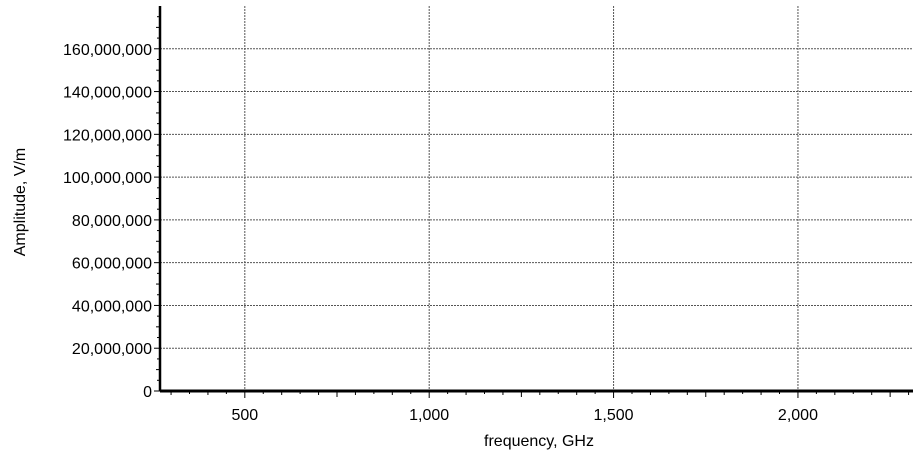 Image resolution: width=913 pixels, height=452 pixels. What do you see at coordinates (244, 415) in the screenshot?
I see `x-tick-label: 500` at bounding box center [244, 415].